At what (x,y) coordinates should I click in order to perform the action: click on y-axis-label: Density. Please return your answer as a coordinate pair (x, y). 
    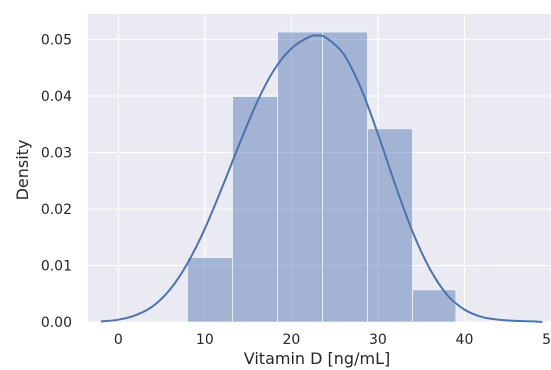
    Looking at the image, I should click on (22, 170).